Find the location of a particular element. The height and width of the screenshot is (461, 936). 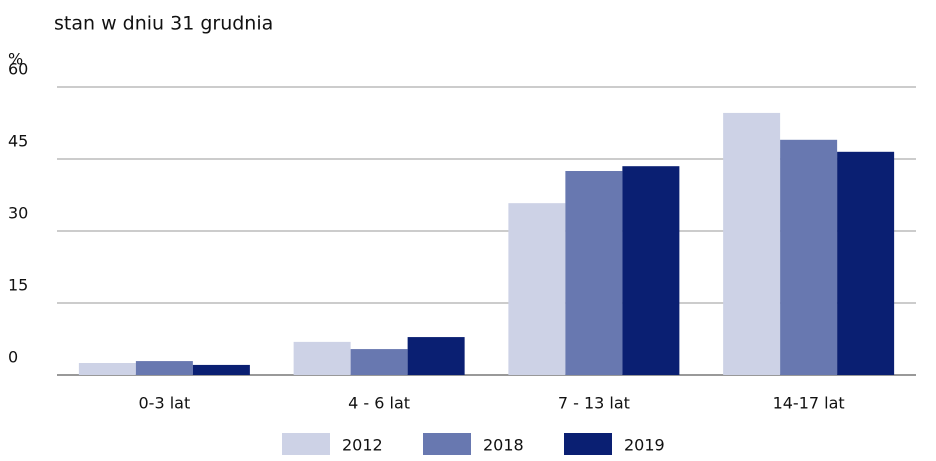

y-tick-label: 15 is located at coordinates (18, 285).